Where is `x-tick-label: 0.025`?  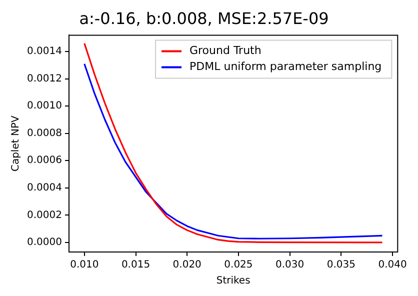 x-tick-label: 0.025 is located at coordinates (238, 265).